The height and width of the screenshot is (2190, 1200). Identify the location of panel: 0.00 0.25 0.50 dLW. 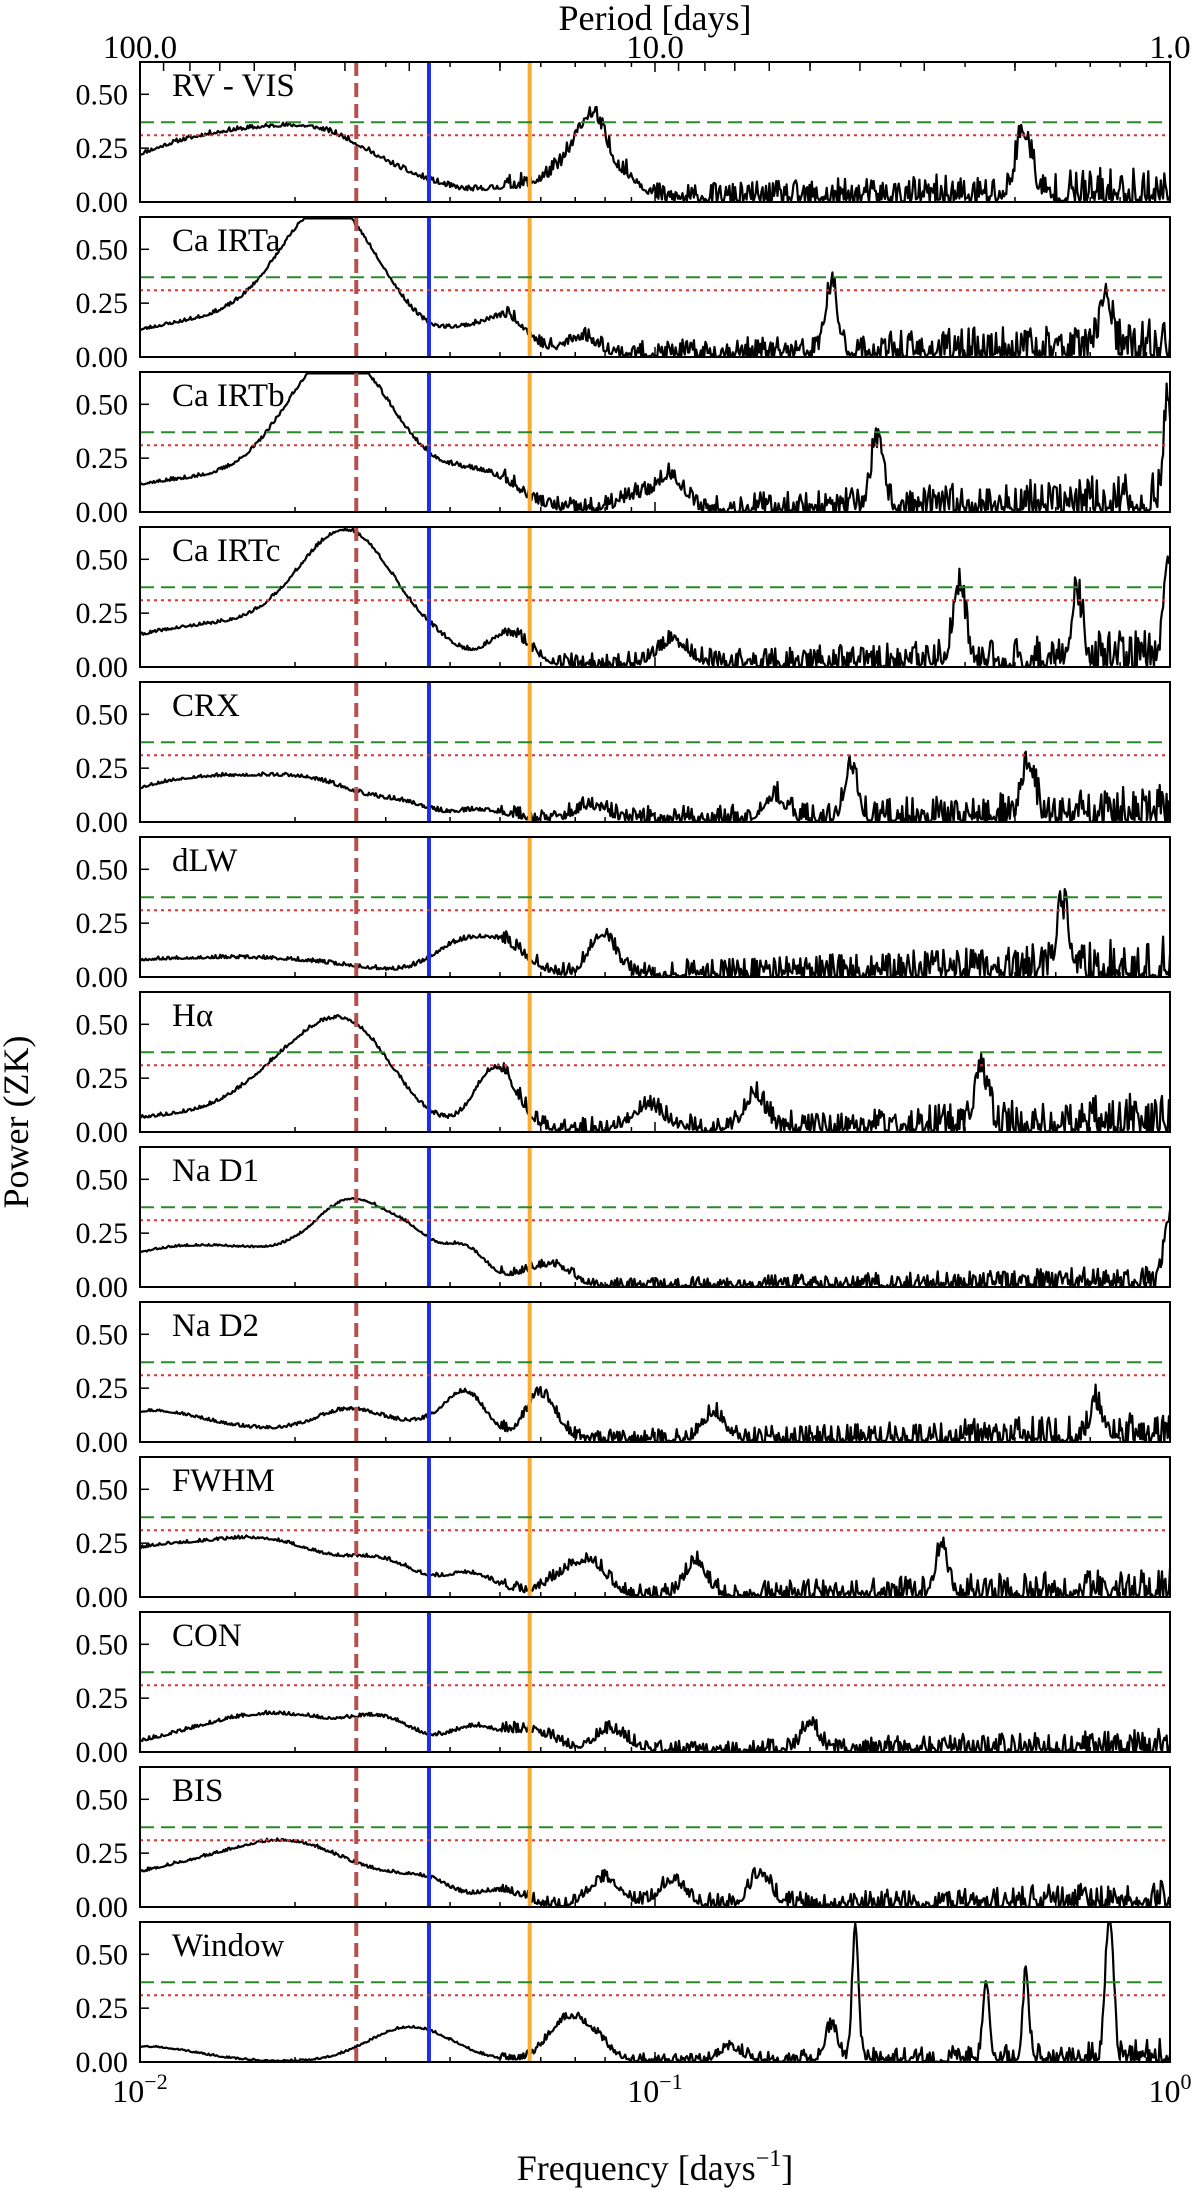
(624, 915).